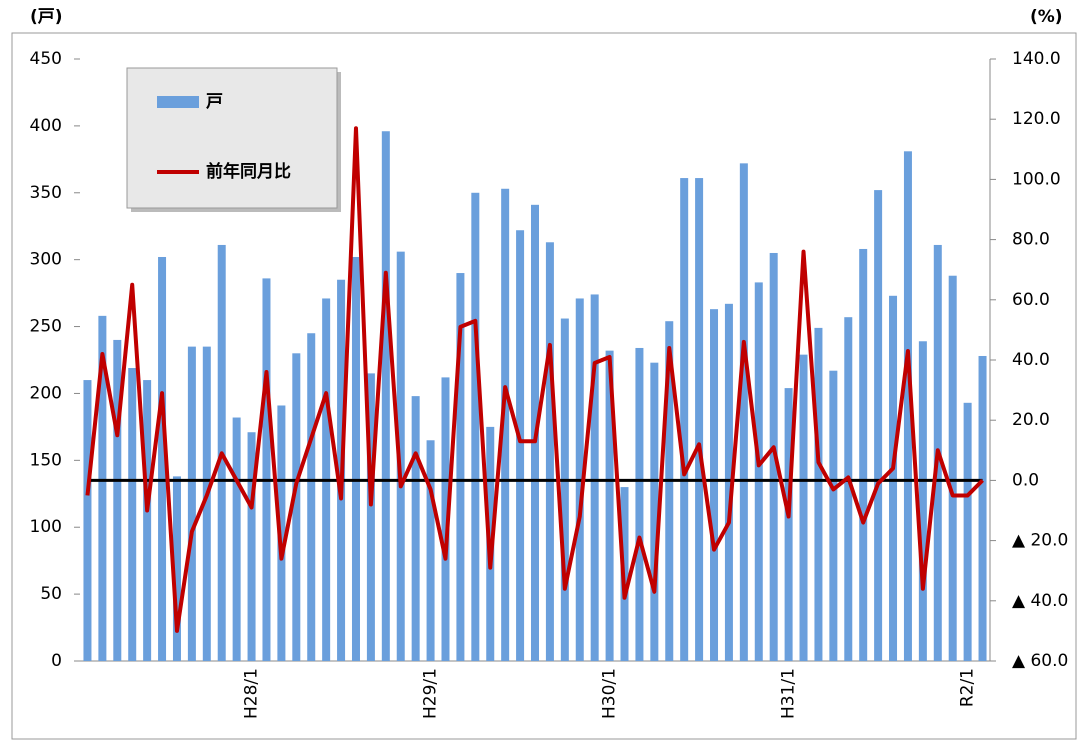  Describe the element at coordinates (46, 327) in the screenshot. I see `y-tick-label: 250` at that location.